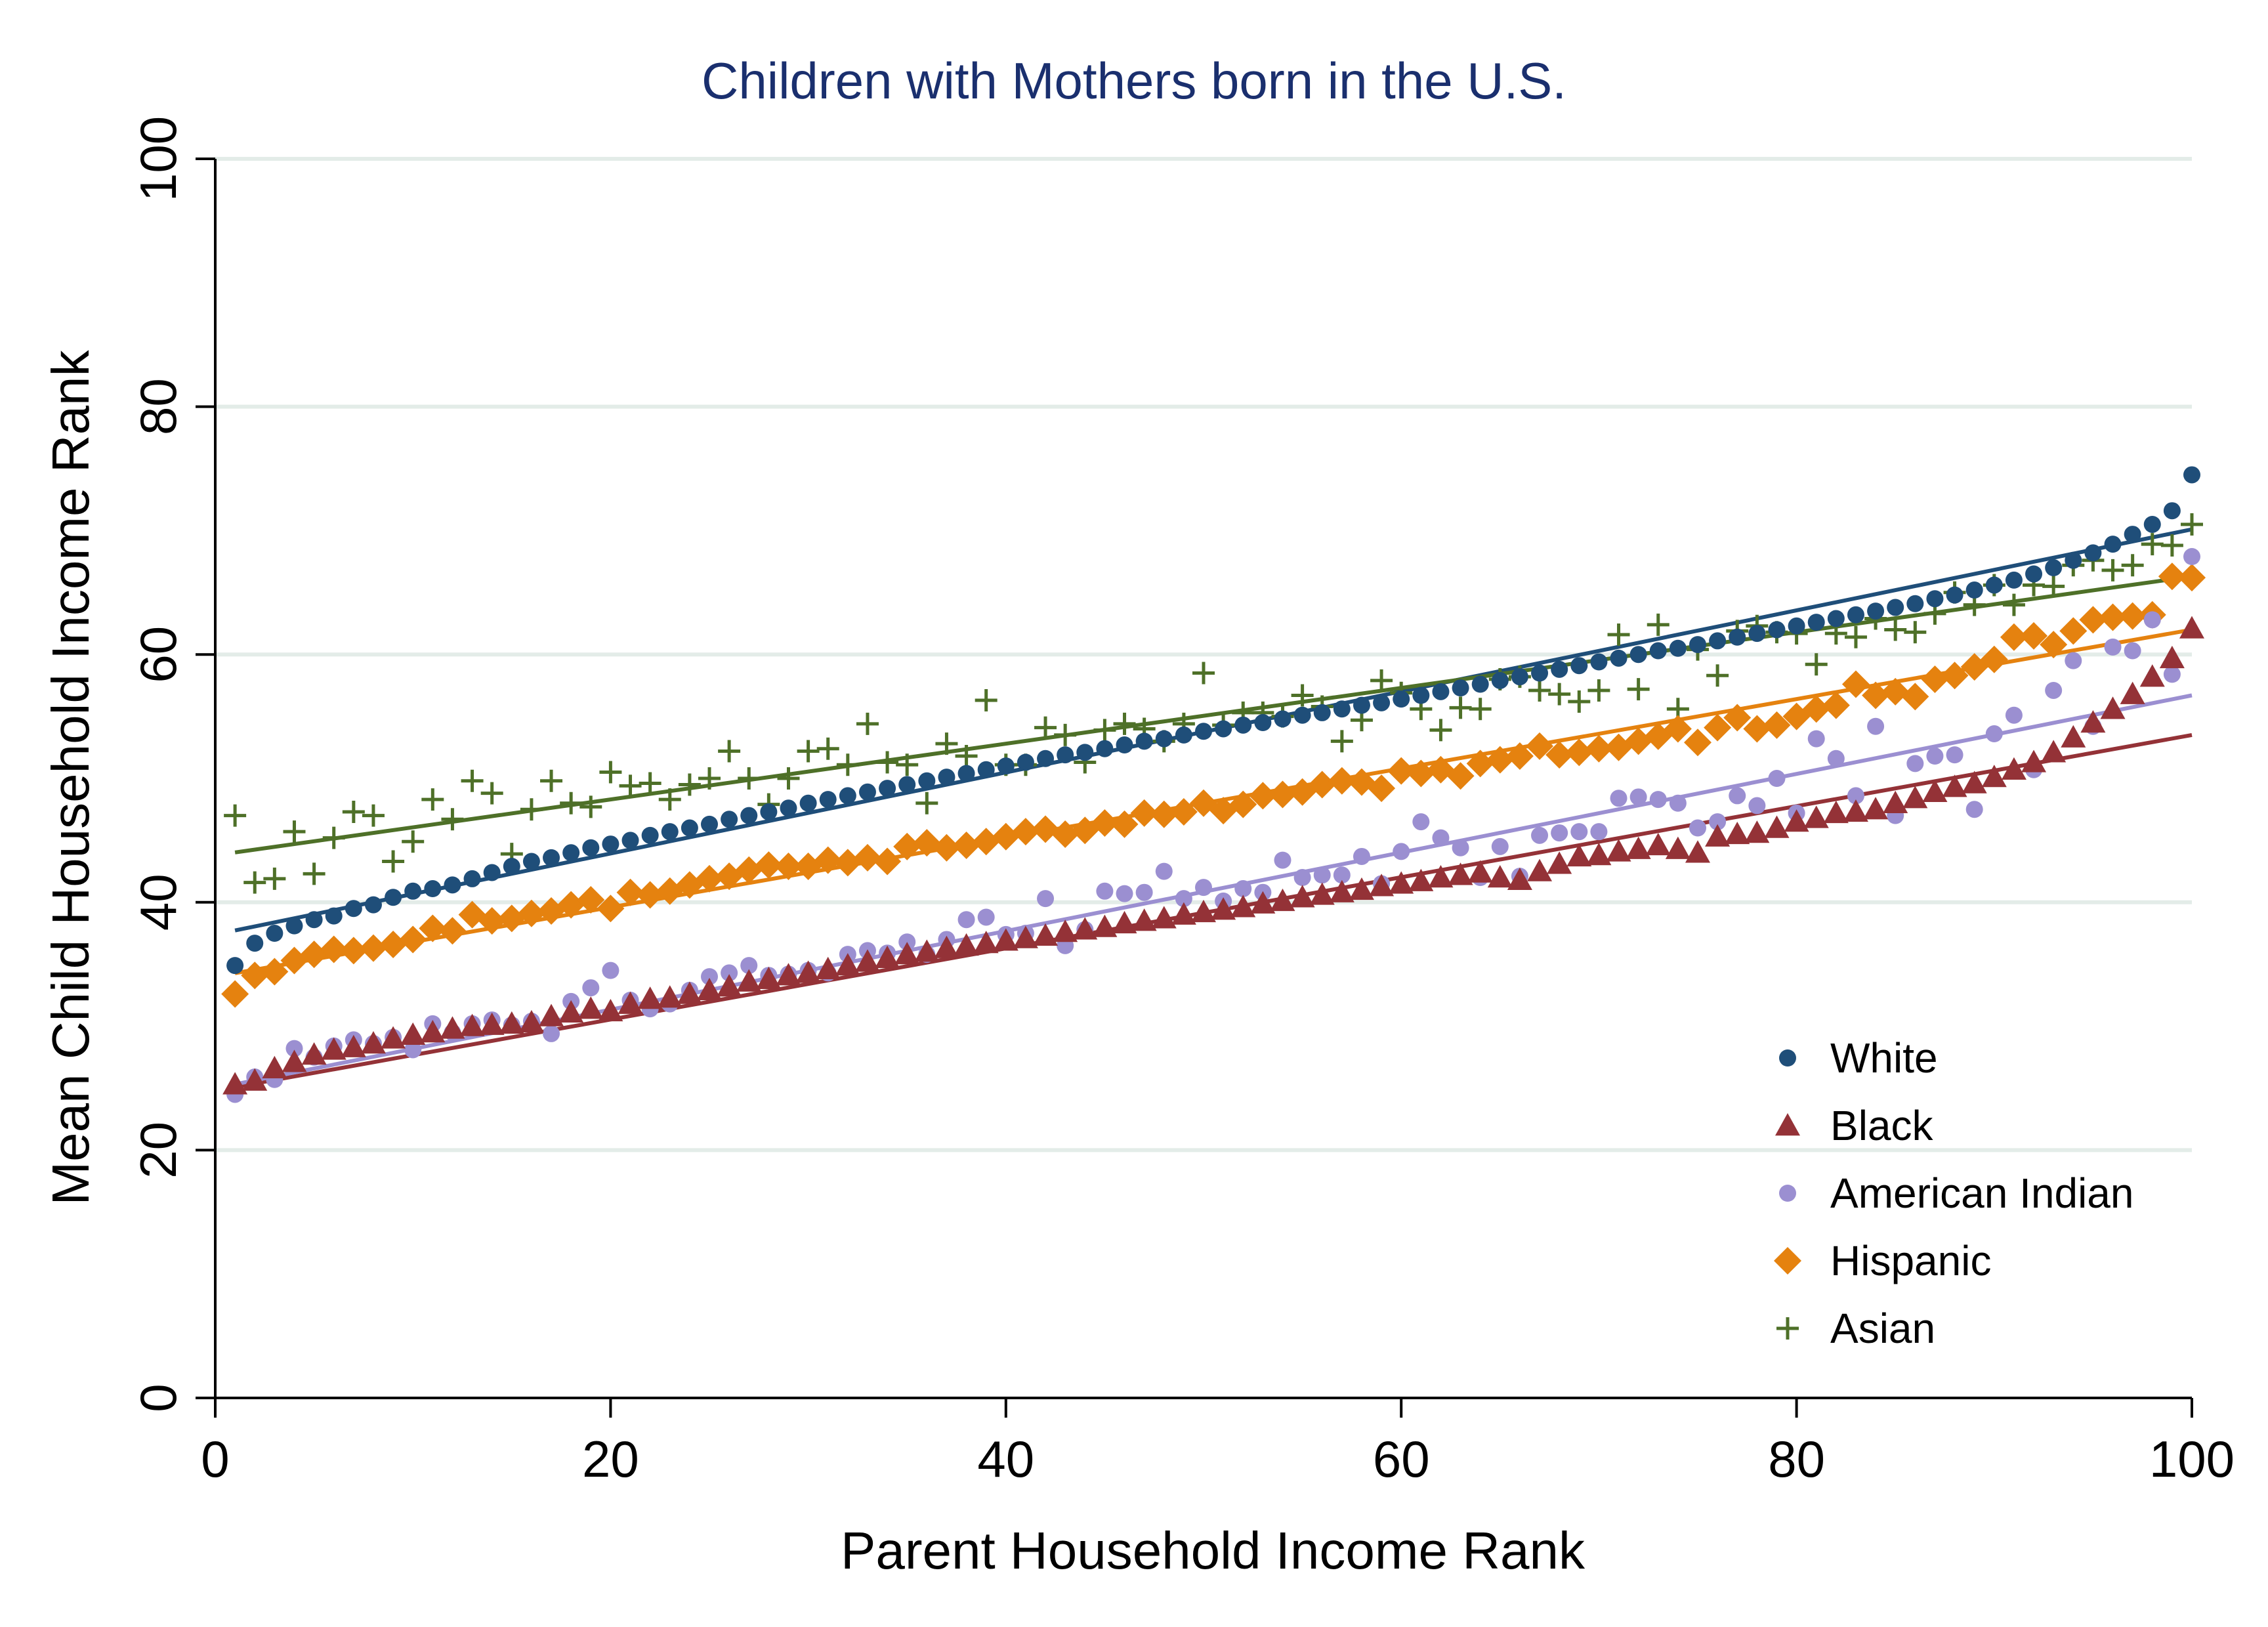  What do you see at coordinates (215, 1459) in the screenshot?
I see `x-tick-label: 0` at bounding box center [215, 1459].